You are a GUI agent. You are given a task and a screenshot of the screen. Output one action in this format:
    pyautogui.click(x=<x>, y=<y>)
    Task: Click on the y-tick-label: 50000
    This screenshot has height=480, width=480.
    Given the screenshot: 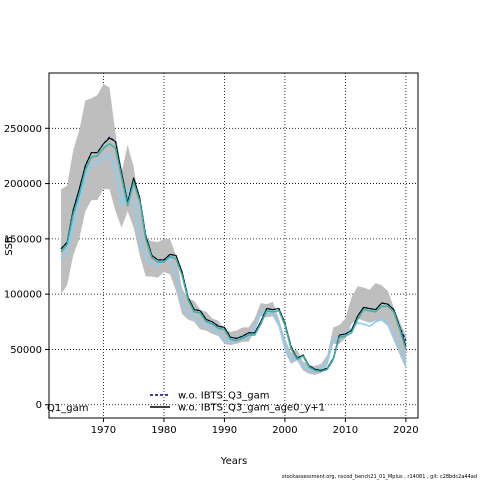 What is the action you would take?
    pyautogui.click(x=26, y=350)
    